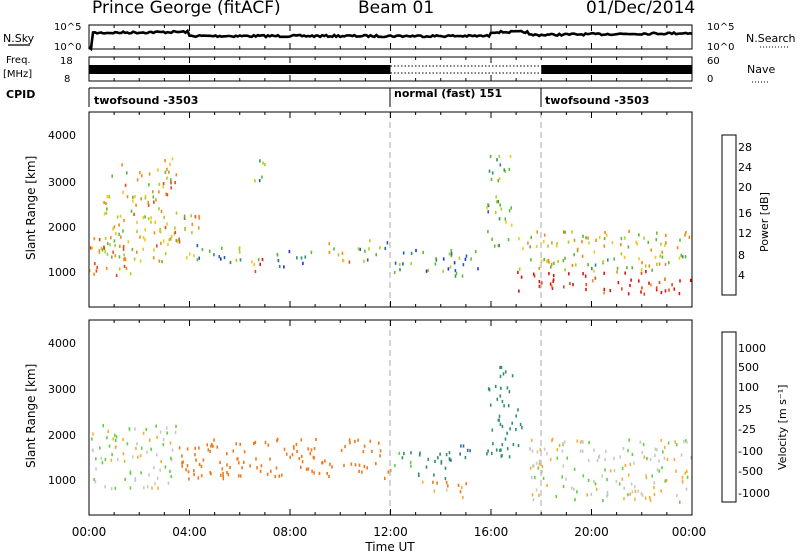 The height and width of the screenshot is (554, 800). I want to click on nsky-trace, so click(390, 40).